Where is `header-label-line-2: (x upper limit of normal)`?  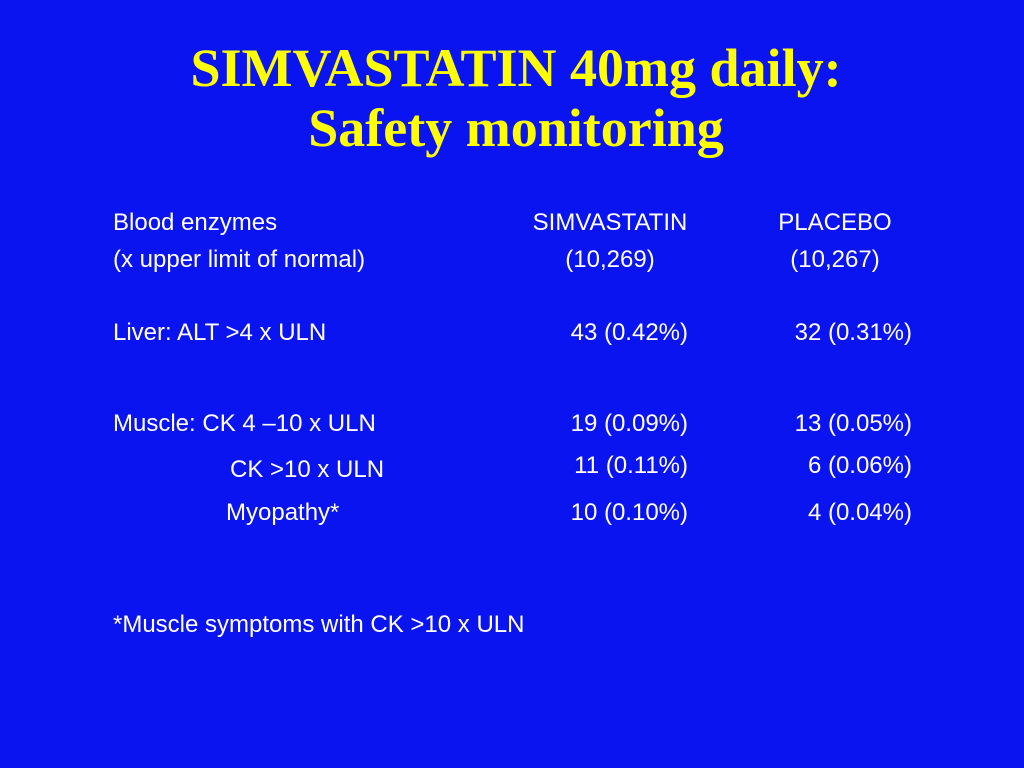 header-label-line-2: (x upper limit of normal) is located at coordinates (239, 259).